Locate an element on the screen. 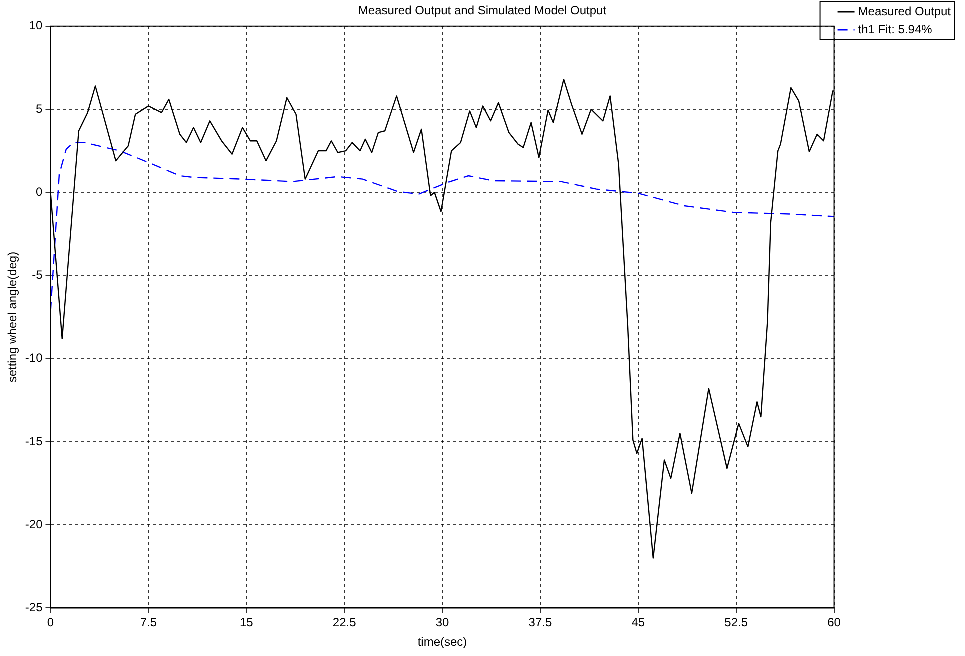 The height and width of the screenshot is (656, 965). x-tick-label: 52.5 is located at coordinates (736, 623).